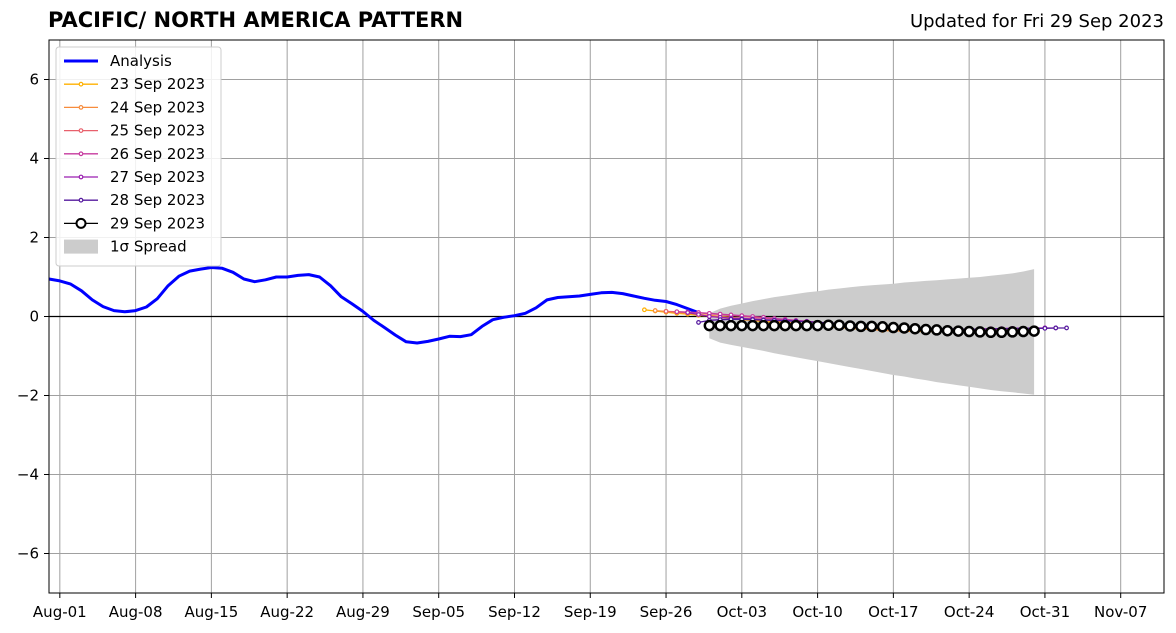  I want to click on x-tick-label: Aug-22, so click(287, 612).